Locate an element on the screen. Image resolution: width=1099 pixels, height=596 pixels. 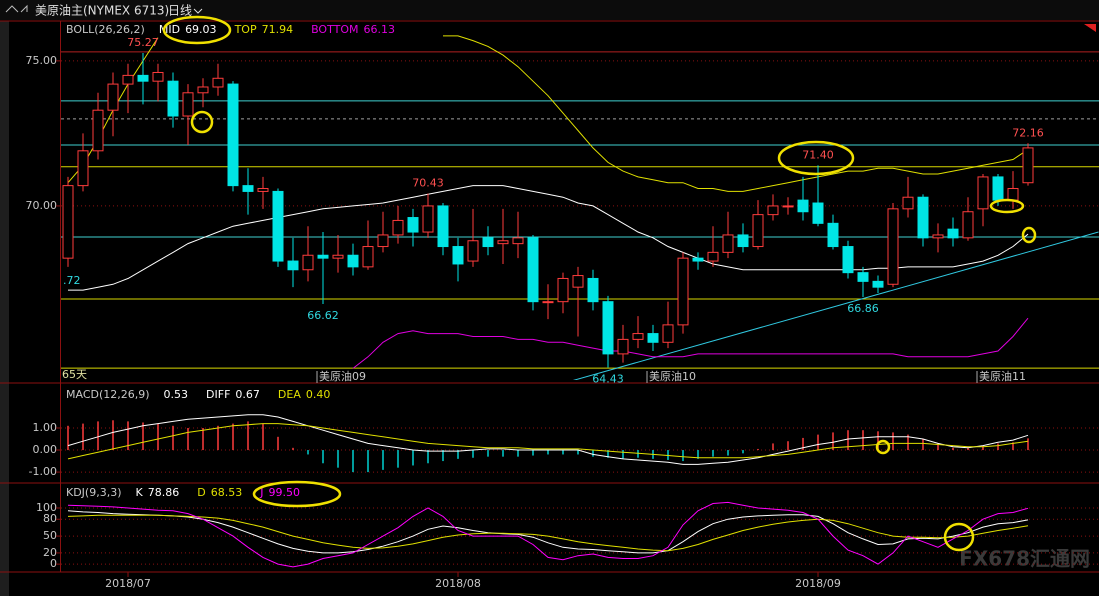
y-tick-label: 100 is located at coordinates (46, 507).